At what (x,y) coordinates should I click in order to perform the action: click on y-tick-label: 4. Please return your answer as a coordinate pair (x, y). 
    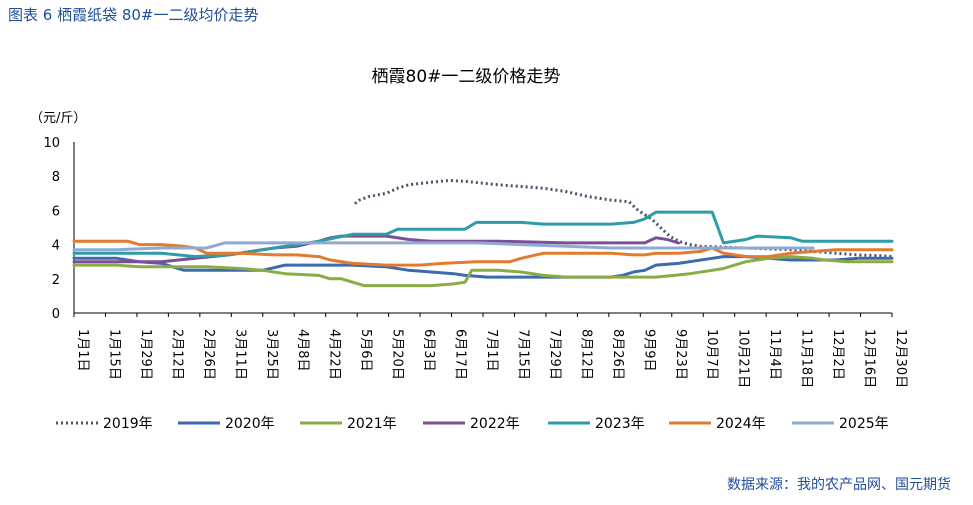
    Looking at the image, I should click on (56, 246).